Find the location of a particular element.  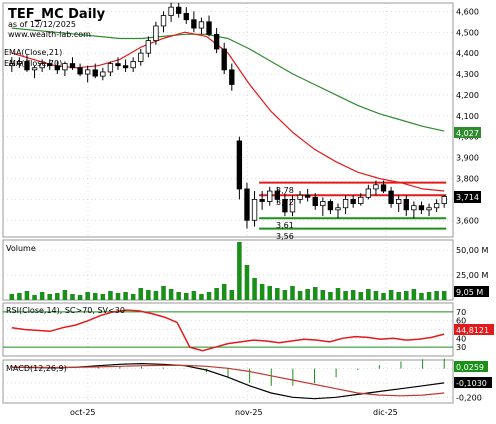

close-value-text: 3,714 is located at coordinates (467, 197).